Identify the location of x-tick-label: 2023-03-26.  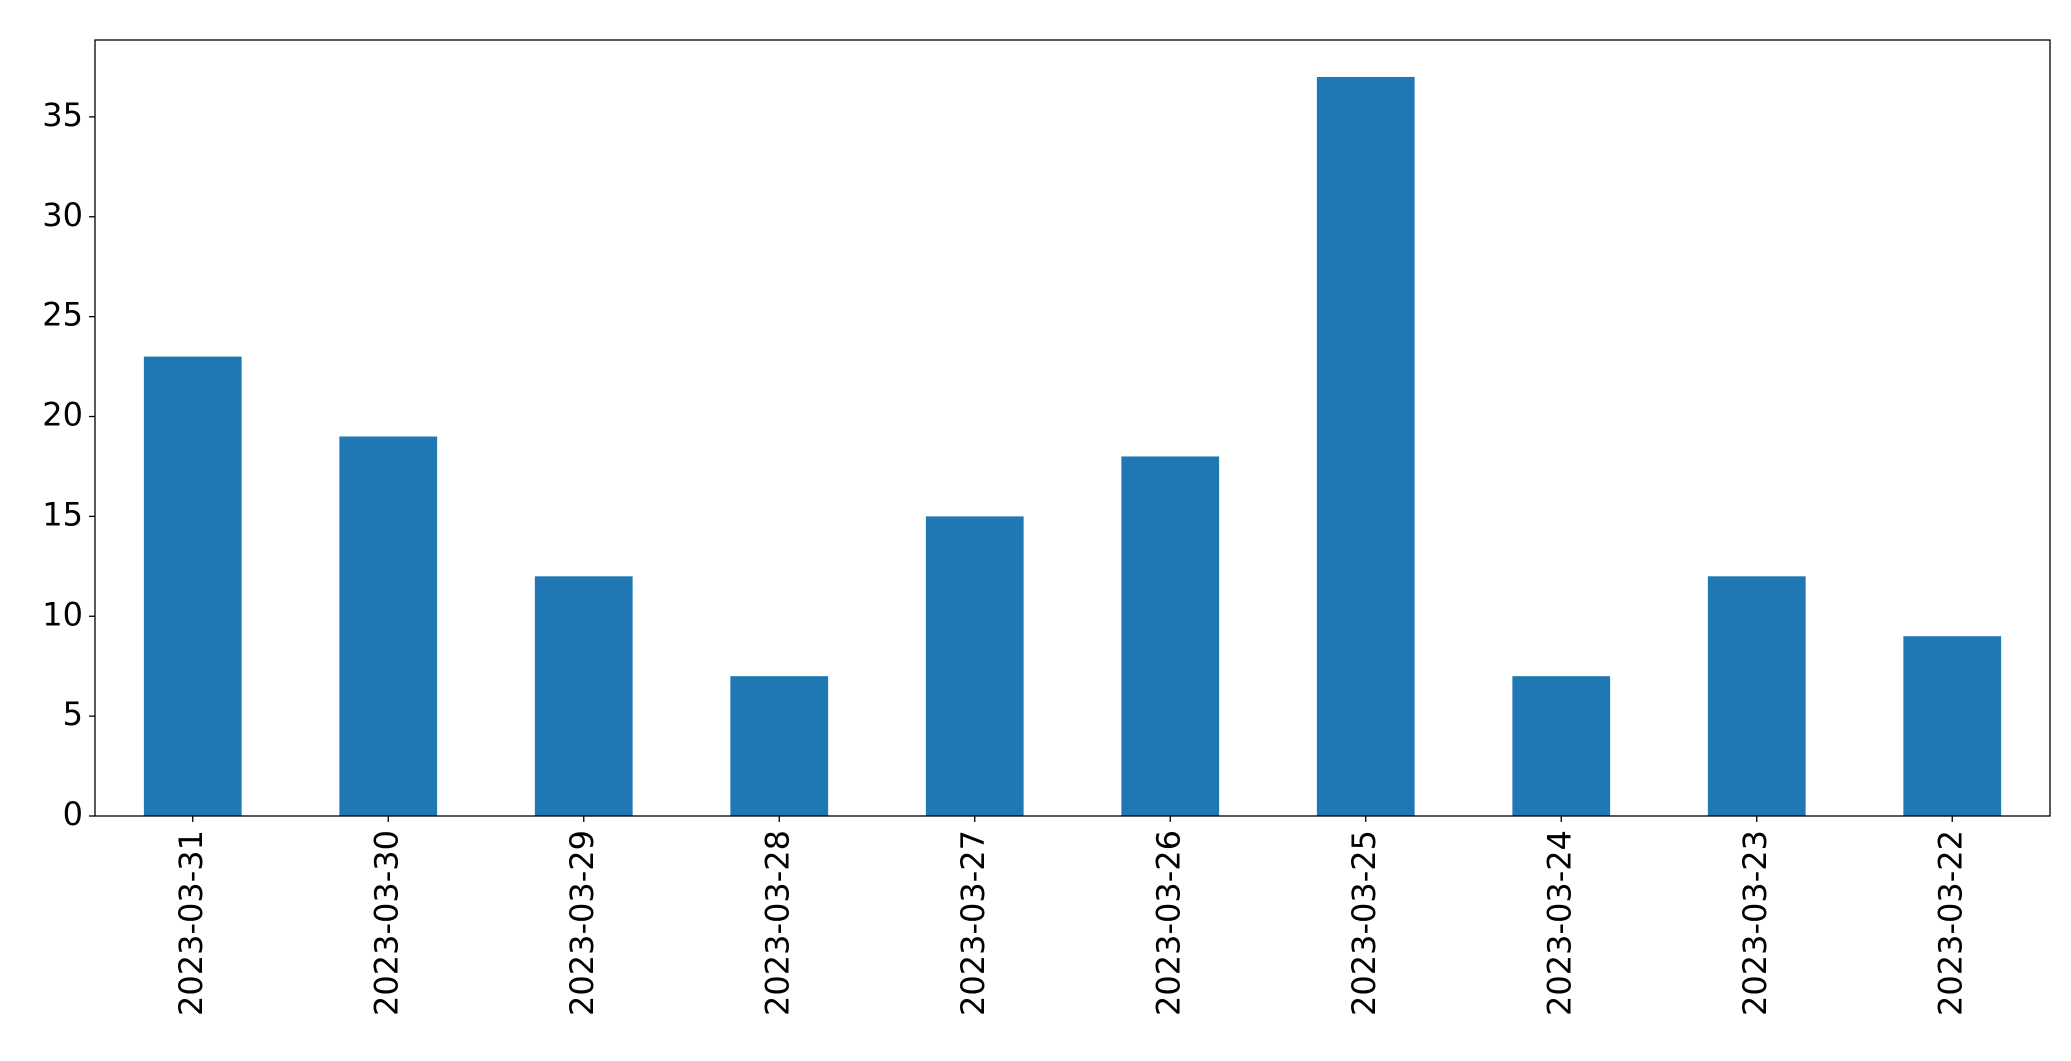
(1168, 923).